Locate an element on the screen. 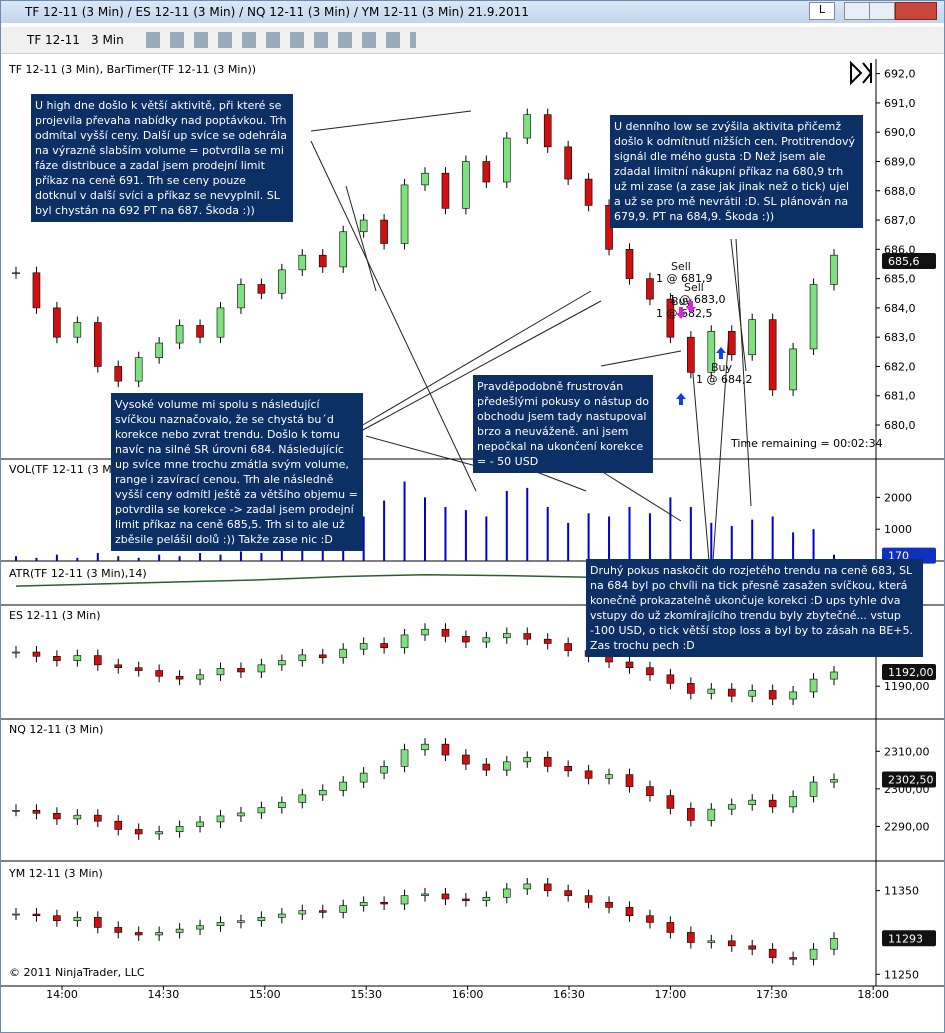 This screenshot has height=1033, width=945. y-tick-label: 11250 is located at coordinates (901, 974).